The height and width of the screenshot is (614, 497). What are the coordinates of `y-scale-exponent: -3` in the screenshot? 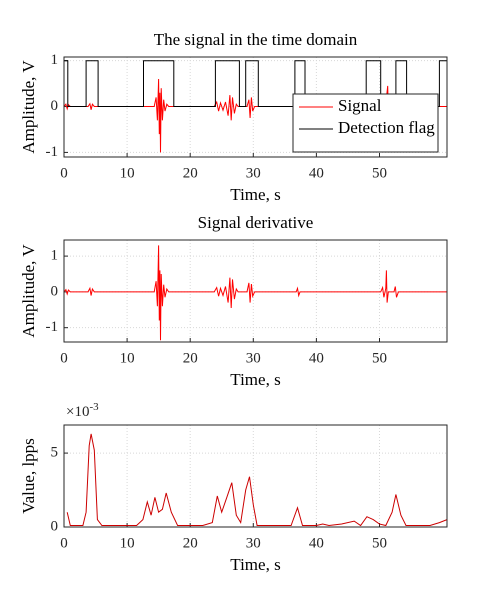 It's located at (94, 407).